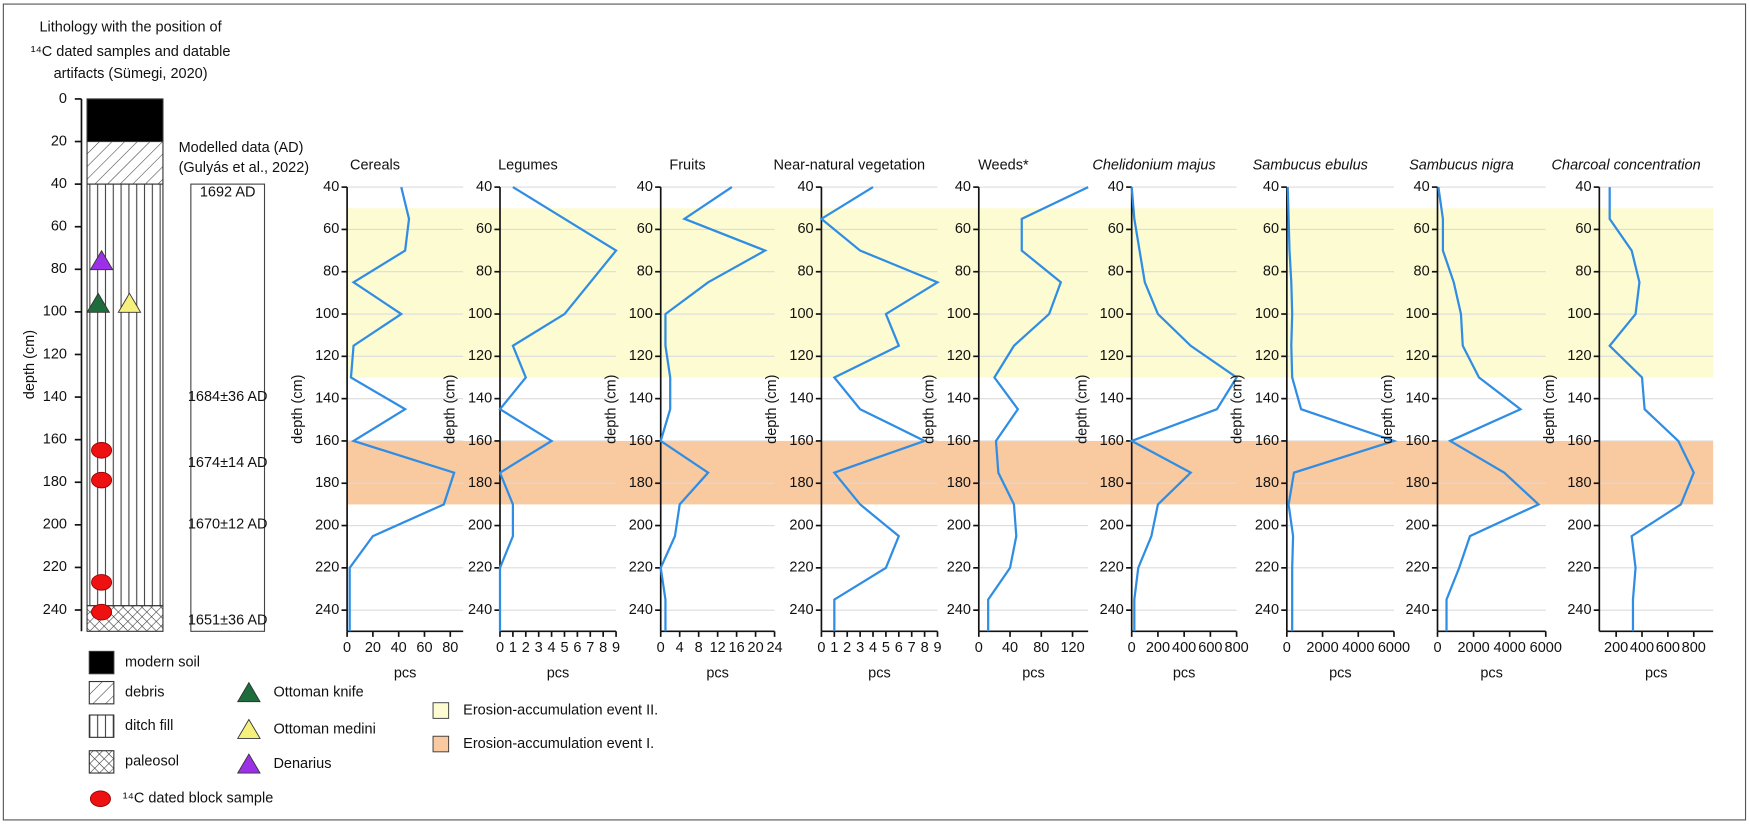 The height and width of the screenshot is (824, 1750). Describe the element at coordinates (834, 648) in the screenshot. I see `x-tick-label: 1` at that location.